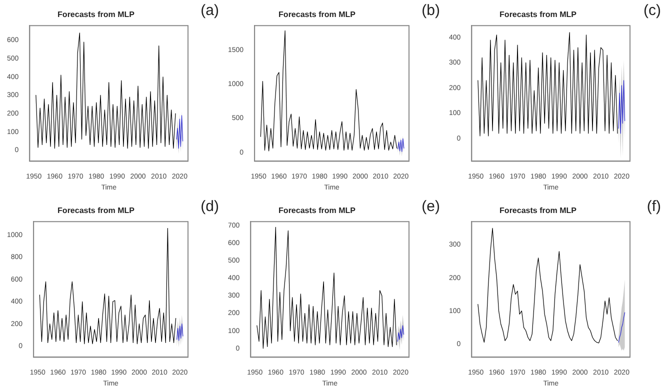 Image resolution: width=664 pixels, height=392 pixels. Describe the element at coordinates (431, 10) in the screenshot. I see `text: (b)` at that location.